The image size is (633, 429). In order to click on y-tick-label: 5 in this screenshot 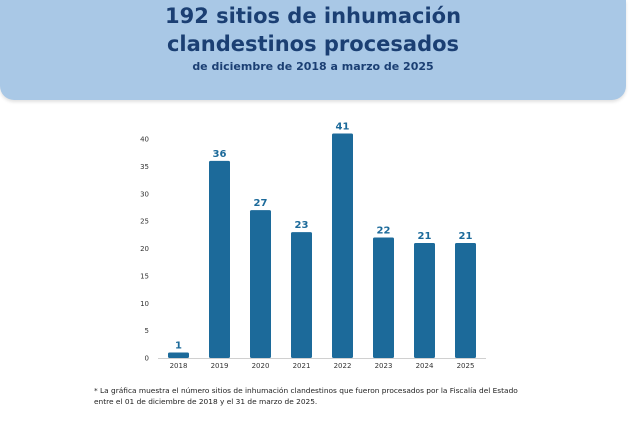, I will do `click(147, 331)`.